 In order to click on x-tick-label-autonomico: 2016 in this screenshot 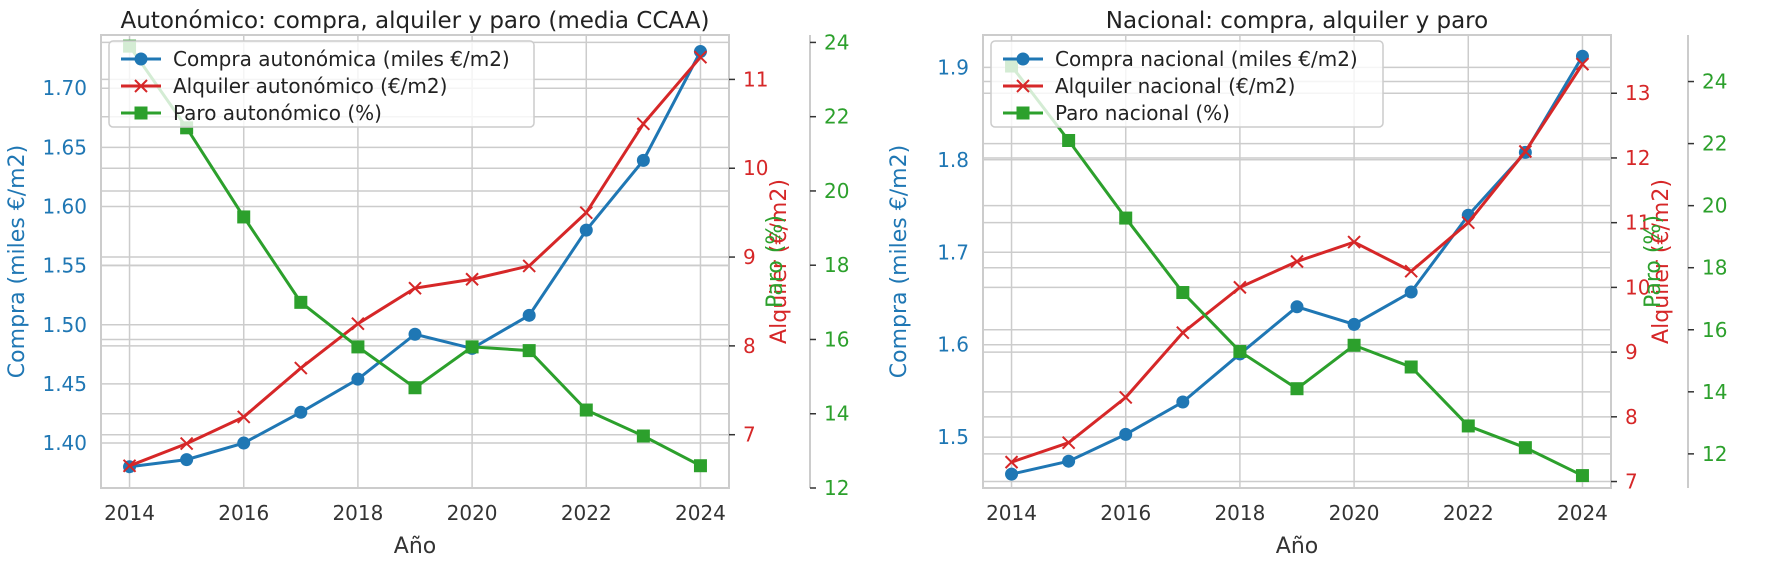, I will do `click(243, 513)`.